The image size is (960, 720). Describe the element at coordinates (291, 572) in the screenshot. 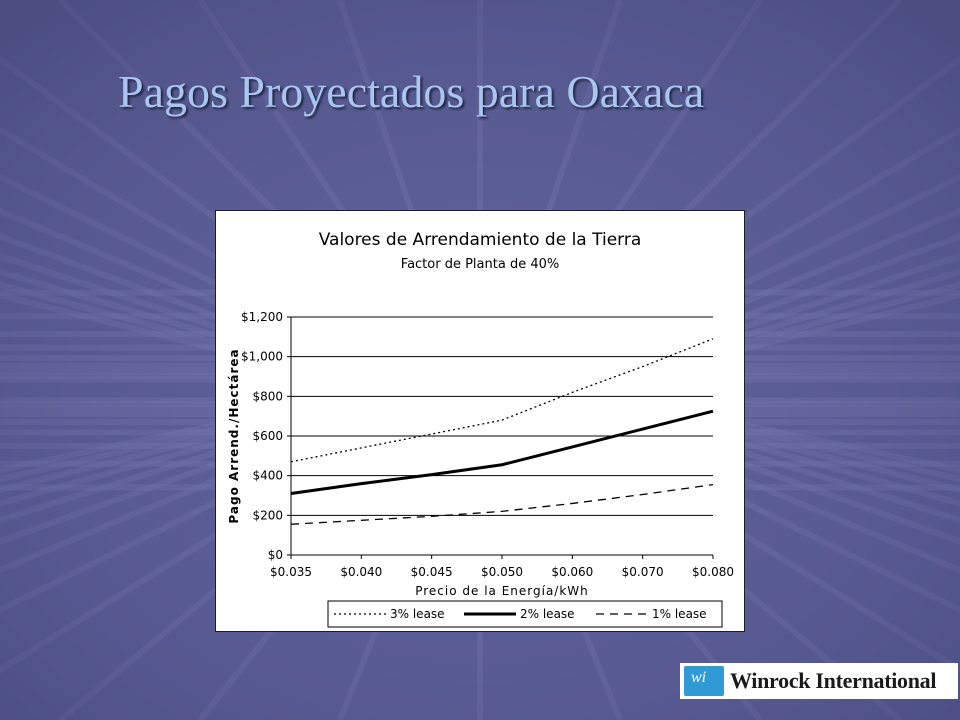

I see `x-tick-label: $0.035` at that location.